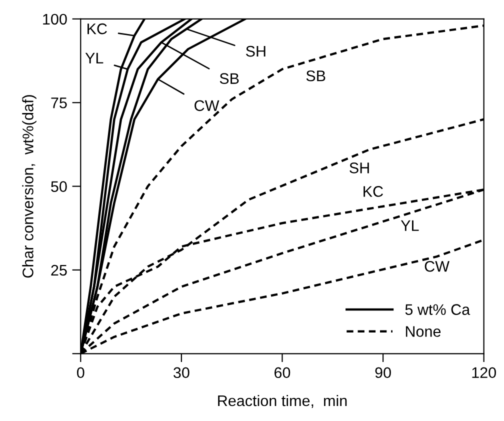  I want to click on x-tick-label: 30, so click(182, 372).